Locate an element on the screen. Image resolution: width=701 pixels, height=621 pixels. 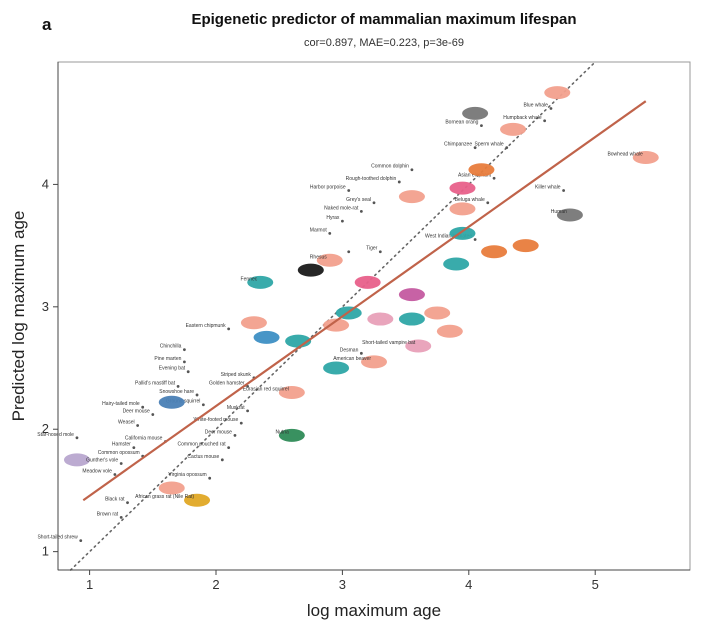
species-label: Bowhead whale is located at coordinates (625, 154).